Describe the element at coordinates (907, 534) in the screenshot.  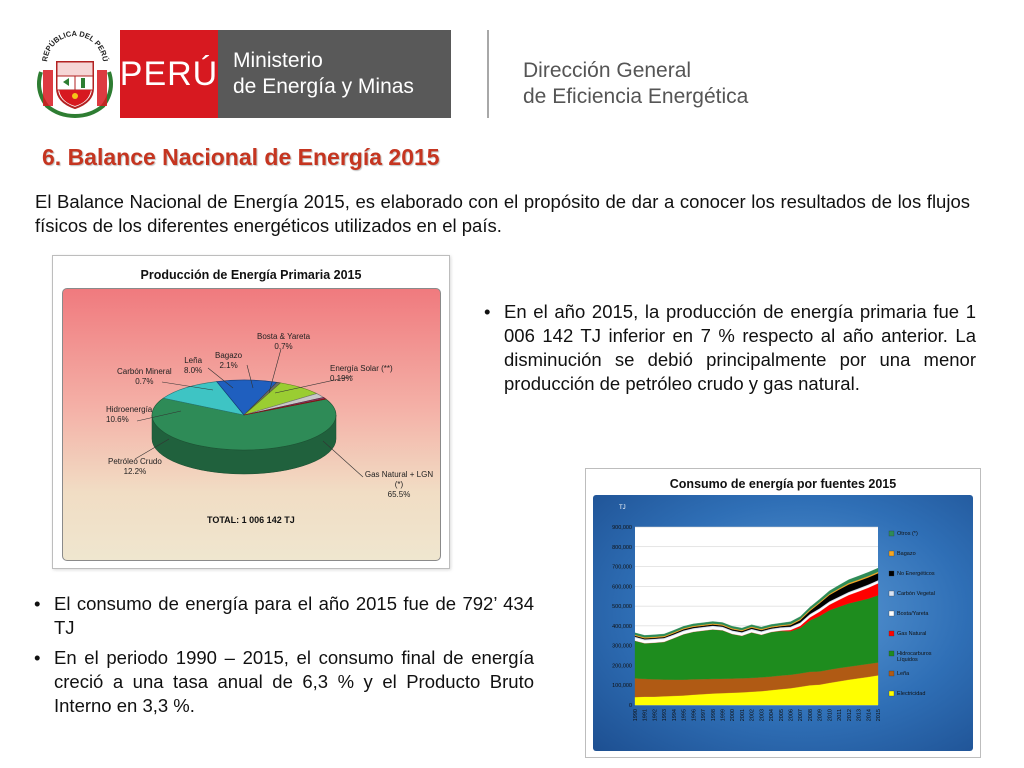
I see `area-legend-label: Otros (*)` at that location.